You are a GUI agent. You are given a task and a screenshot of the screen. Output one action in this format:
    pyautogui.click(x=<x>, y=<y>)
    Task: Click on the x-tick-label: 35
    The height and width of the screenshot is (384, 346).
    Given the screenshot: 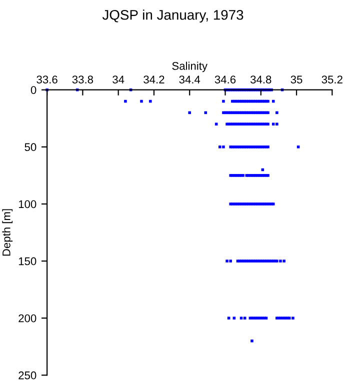 What is the action you would take?
    pyautogui.click(x=296, y=80)
    